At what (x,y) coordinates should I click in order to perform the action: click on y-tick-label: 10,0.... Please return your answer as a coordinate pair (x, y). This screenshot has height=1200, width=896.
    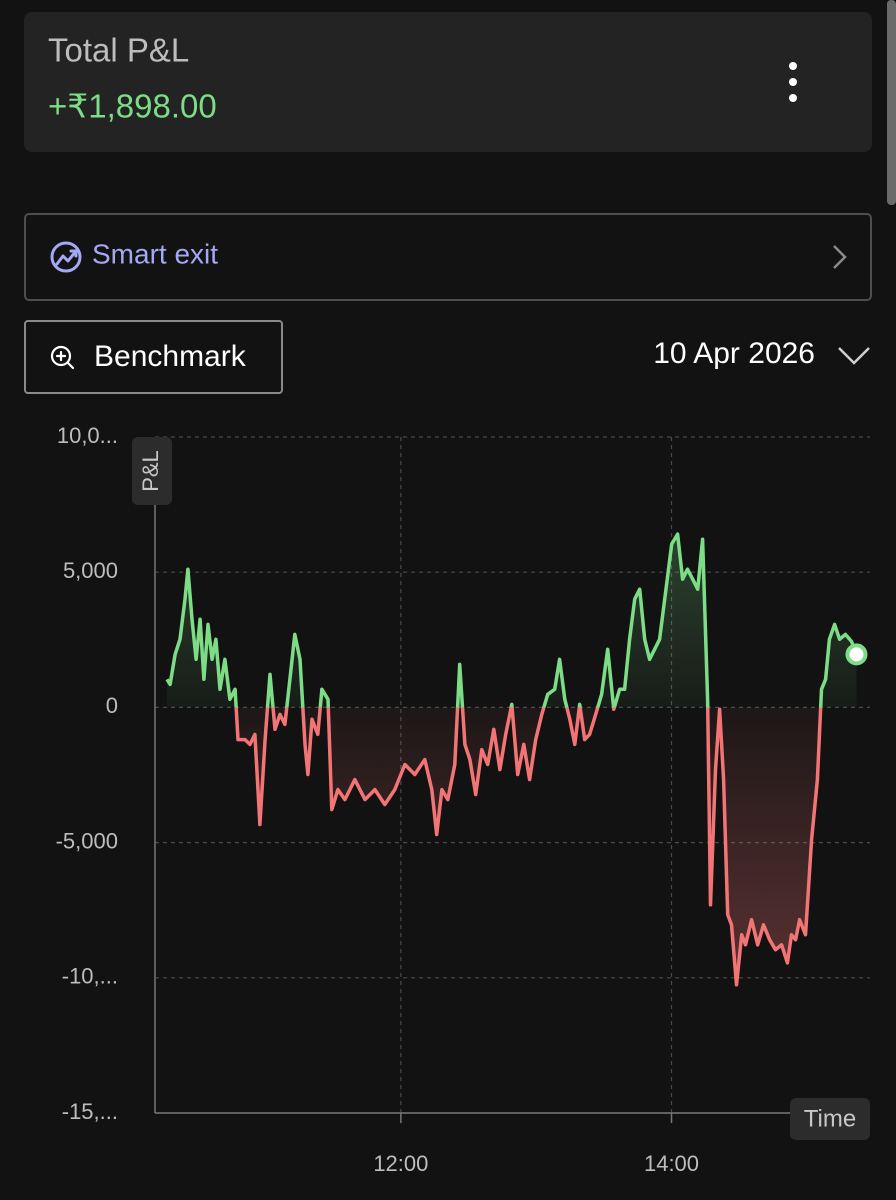
    Looking at the image, I should click on (87, 435).